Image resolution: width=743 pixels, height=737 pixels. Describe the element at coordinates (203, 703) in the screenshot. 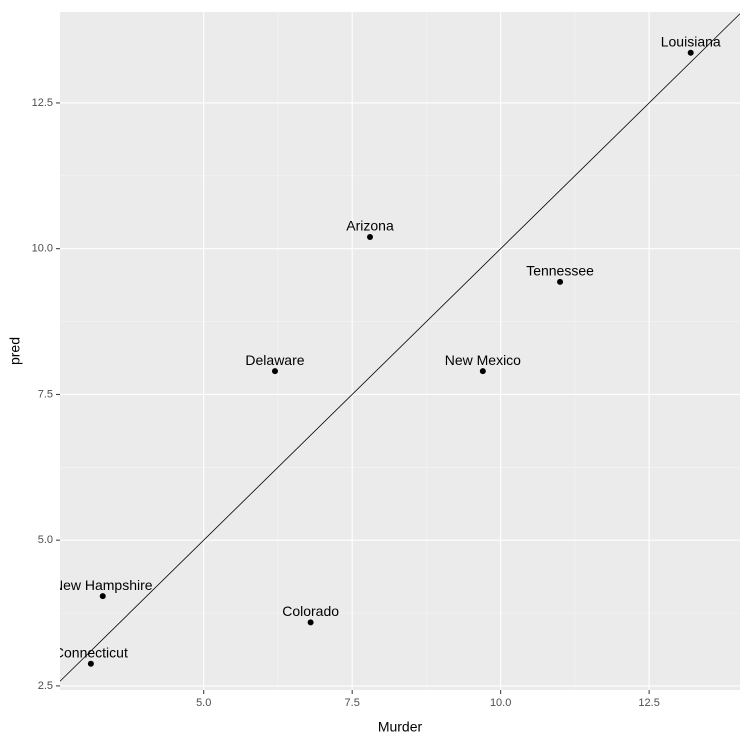

I see `x-tick-label: 5.0` at that location.